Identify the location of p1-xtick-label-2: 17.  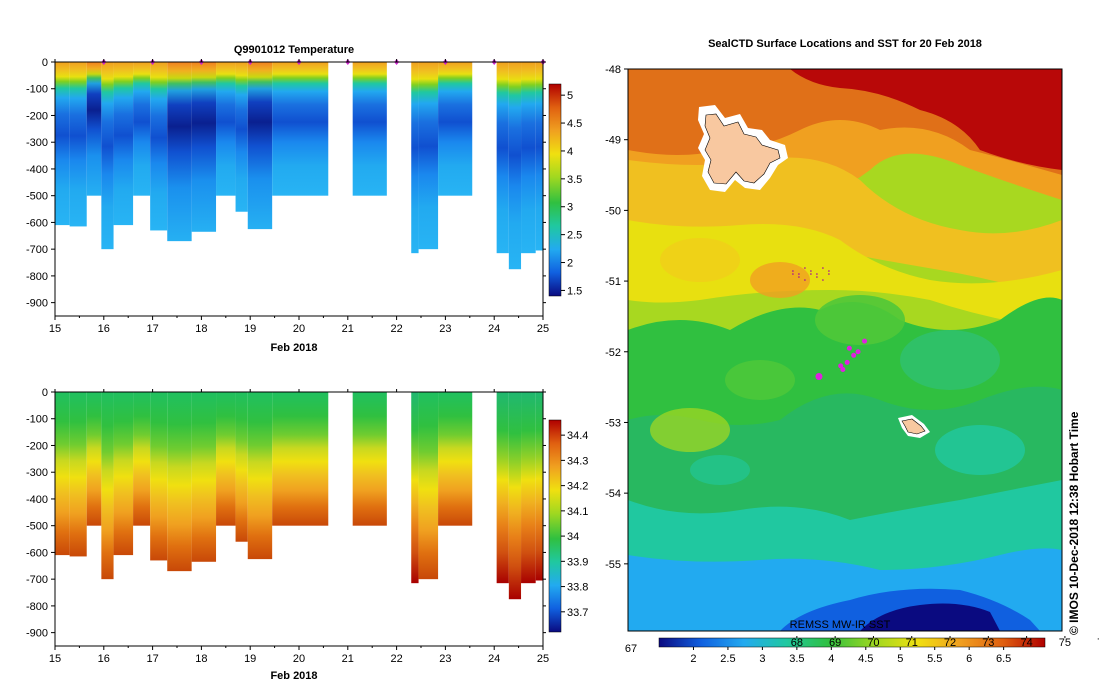
(152, 329).